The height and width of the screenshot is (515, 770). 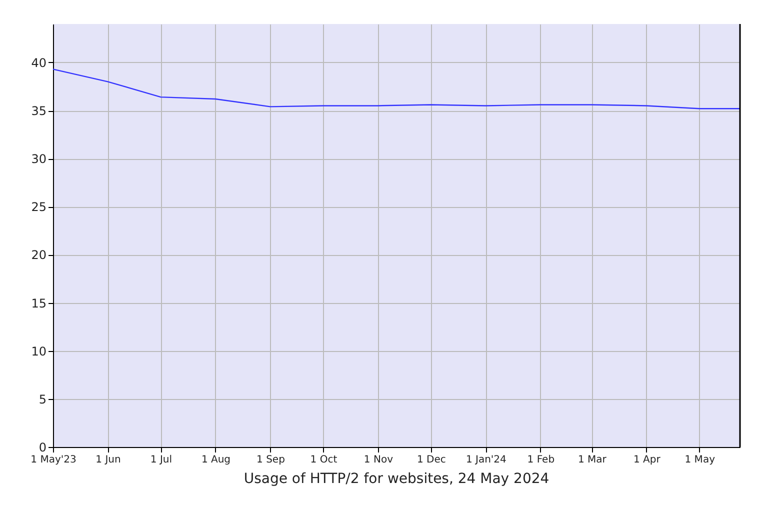 I want to click on y-tick-label: 25, so click(x=38, y=207).